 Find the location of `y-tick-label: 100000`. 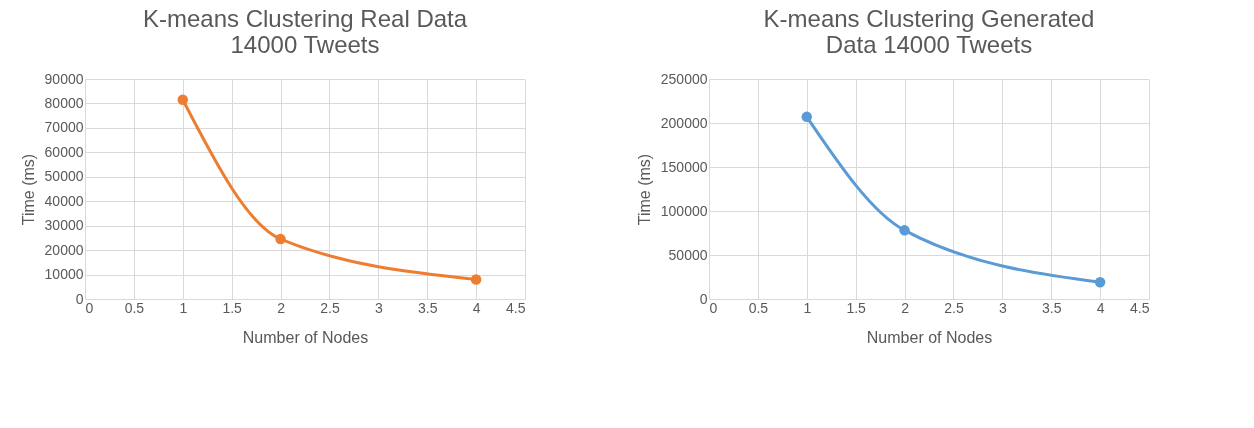

y-tick-label: 100000 is located at coordinates (684, 210).